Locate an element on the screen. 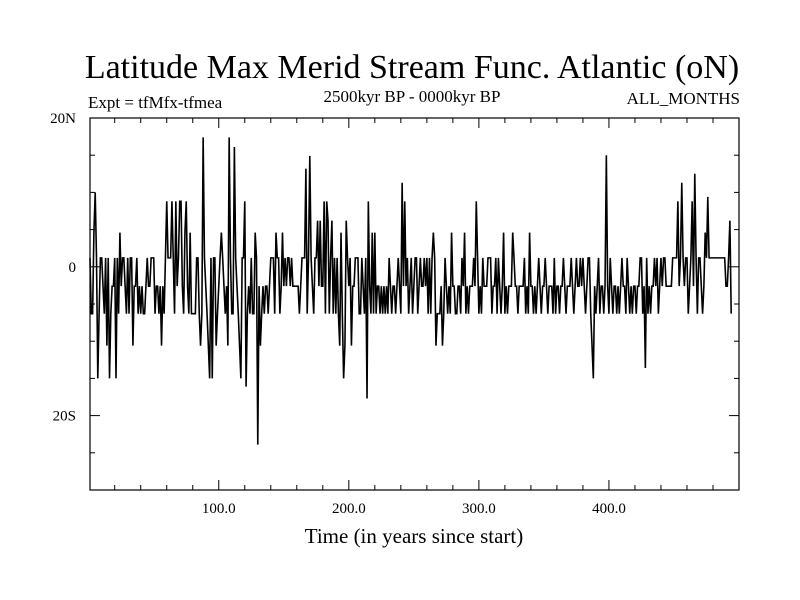 Image resolution: width=800 pixels, height=600 pixels. x-tick-label: 100.0 is located at coordinates (219, 509).